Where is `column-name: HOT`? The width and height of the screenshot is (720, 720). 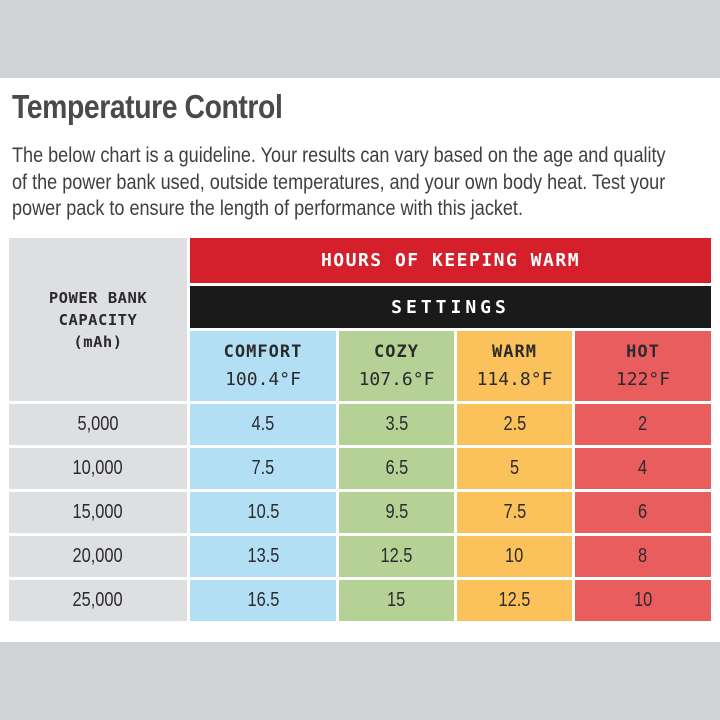 column-name: HOT is located at coordinates (643, 352).